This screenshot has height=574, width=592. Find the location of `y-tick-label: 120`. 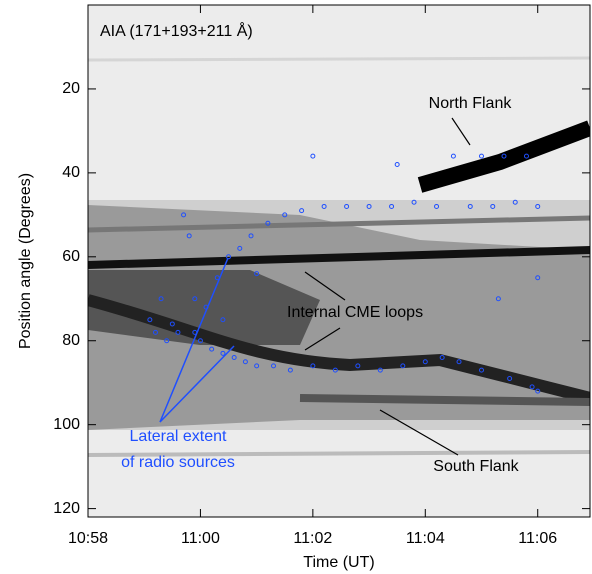

y-tick-label: 120 is located at coordinates (66, 508).